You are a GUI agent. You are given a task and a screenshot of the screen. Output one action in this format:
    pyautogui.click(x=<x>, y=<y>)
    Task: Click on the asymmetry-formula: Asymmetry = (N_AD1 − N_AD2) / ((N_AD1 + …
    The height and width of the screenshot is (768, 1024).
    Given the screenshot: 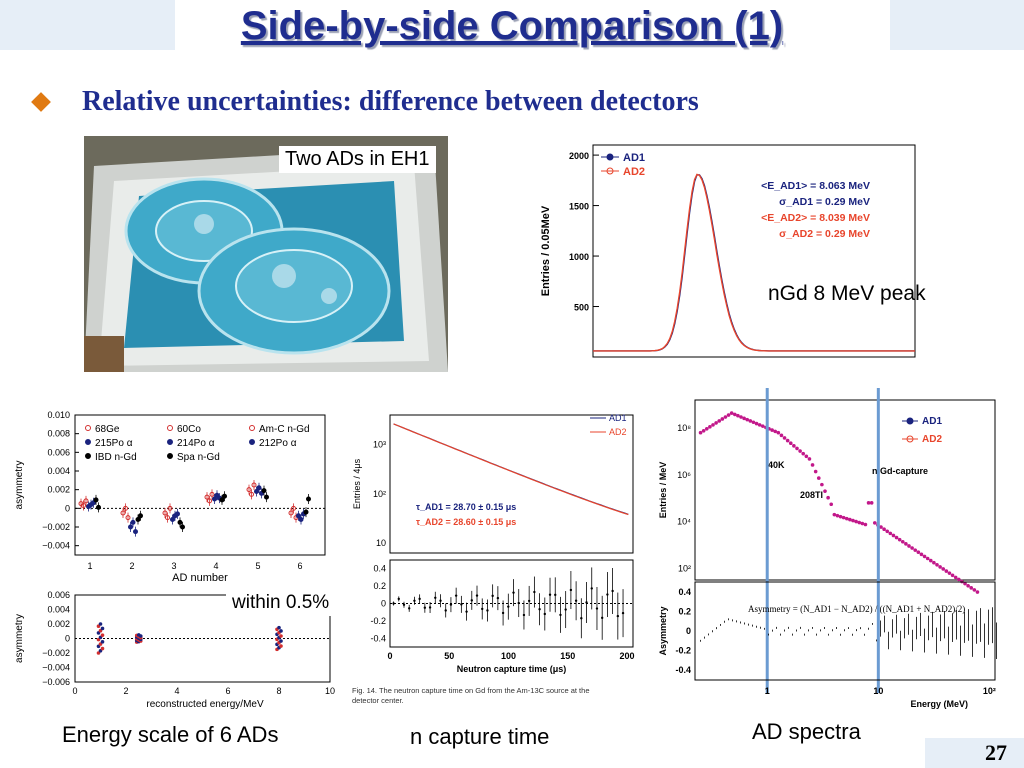 What is the action you would take?
    pyautogui.click(x=856, y=609)
    